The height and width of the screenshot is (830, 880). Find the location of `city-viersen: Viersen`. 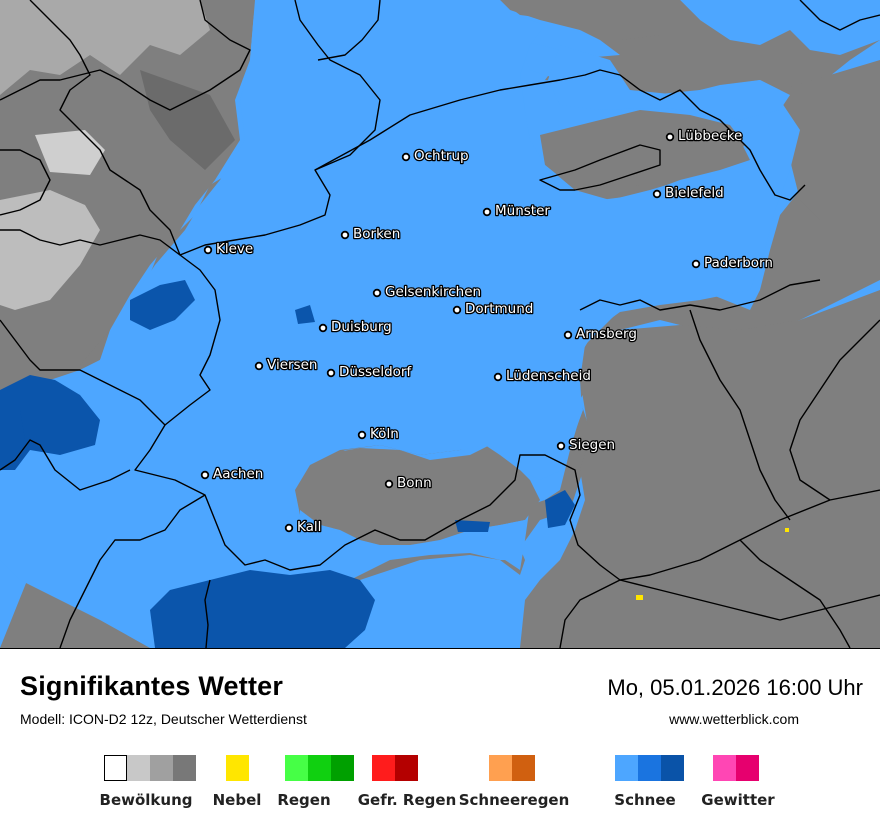

city-viersen: Viersen is located at coordinates (286, 365).